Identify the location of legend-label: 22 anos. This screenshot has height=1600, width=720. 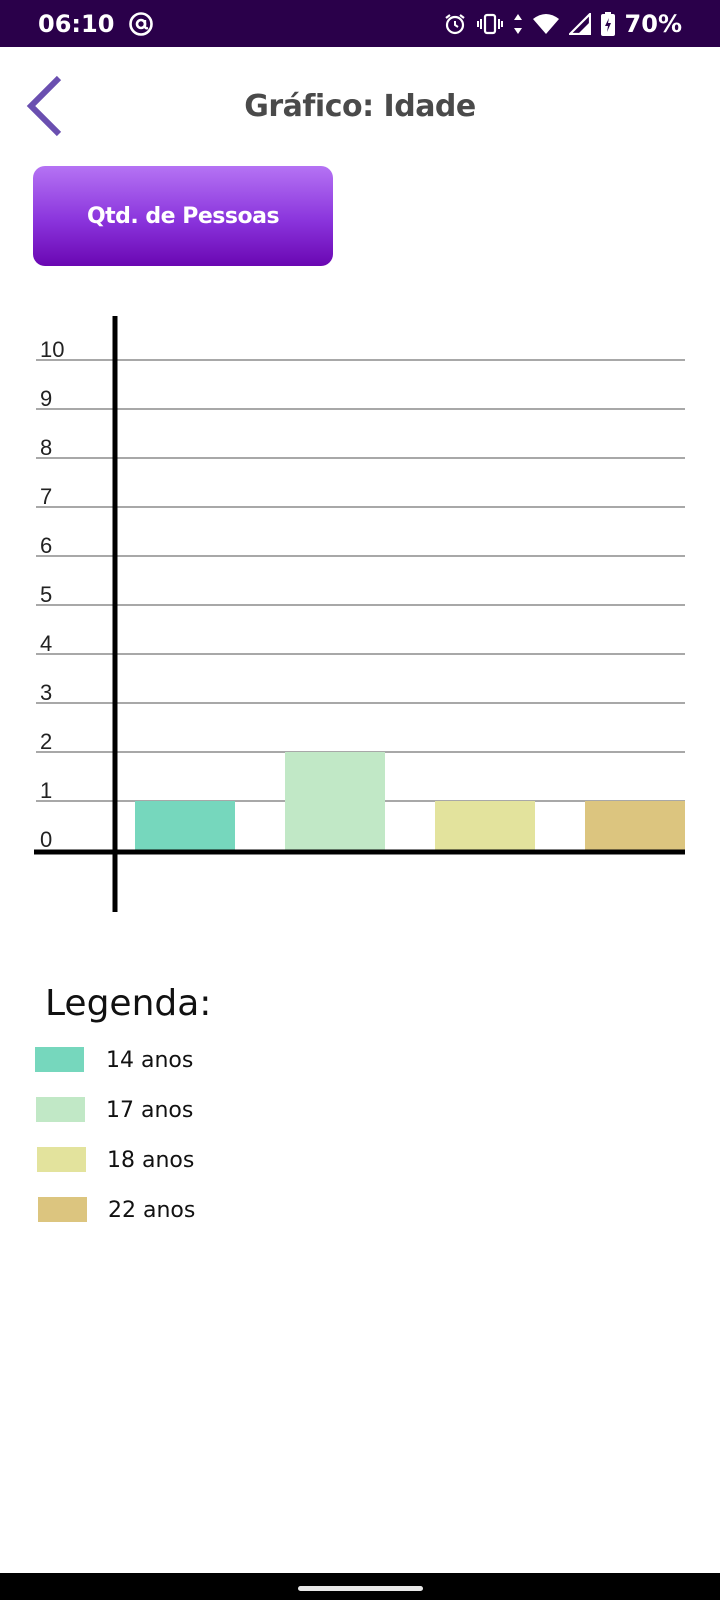
(152, 1210).